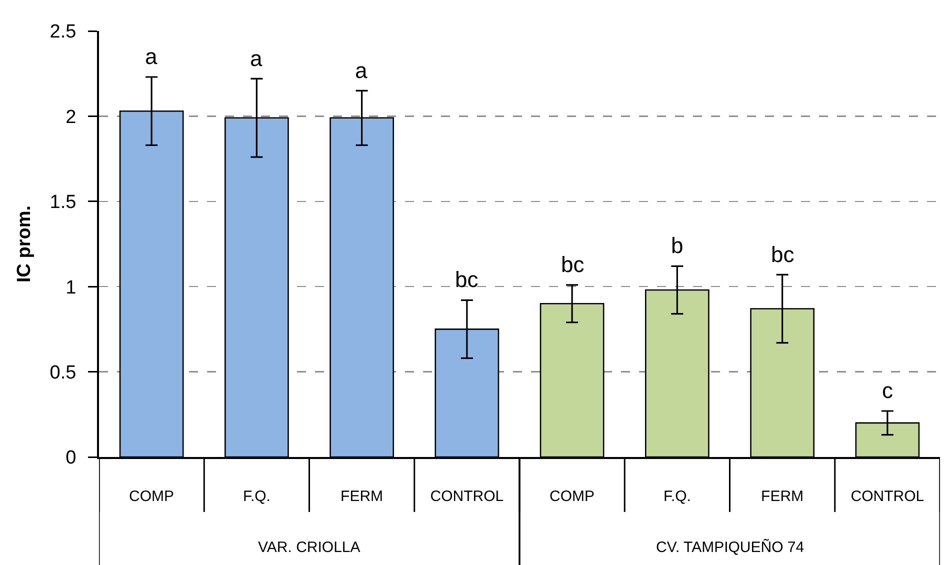 This screenshot has width=946, height=565. I want to click on text: CV. TAMPIQUEÑO 74, so click(730, 547).